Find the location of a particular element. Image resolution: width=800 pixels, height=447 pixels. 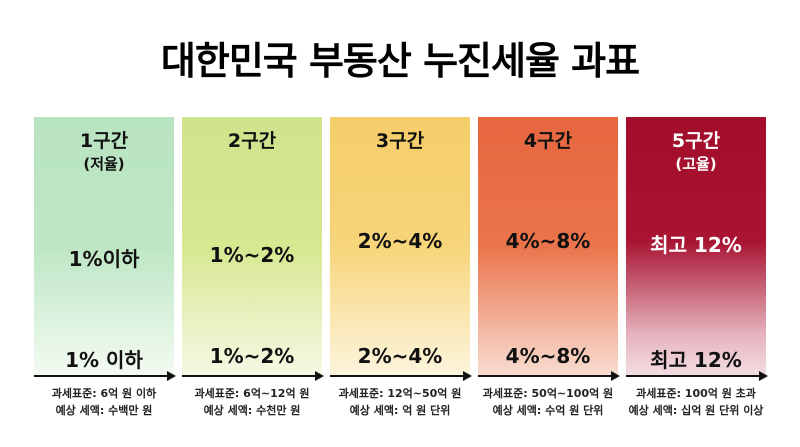

bracket-rate: 최고 12% is located at coordinates (696, 245).